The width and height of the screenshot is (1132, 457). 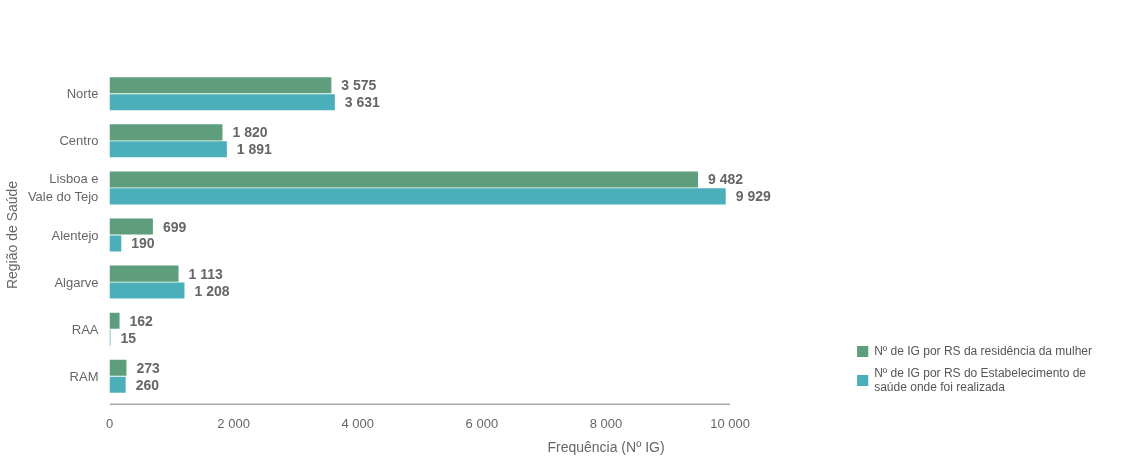 I want to click on y-axis-title: Região de Saúde, so click(x=11, y=235).